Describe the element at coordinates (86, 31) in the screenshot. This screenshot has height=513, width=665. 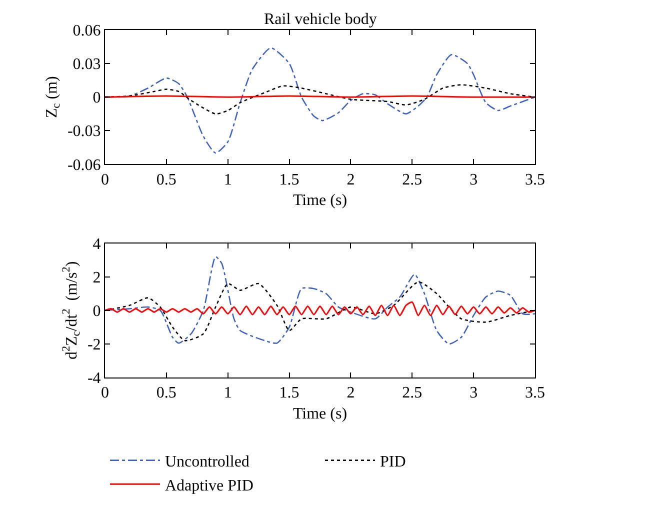
I see `y-tick-label: 0.06` at that location.